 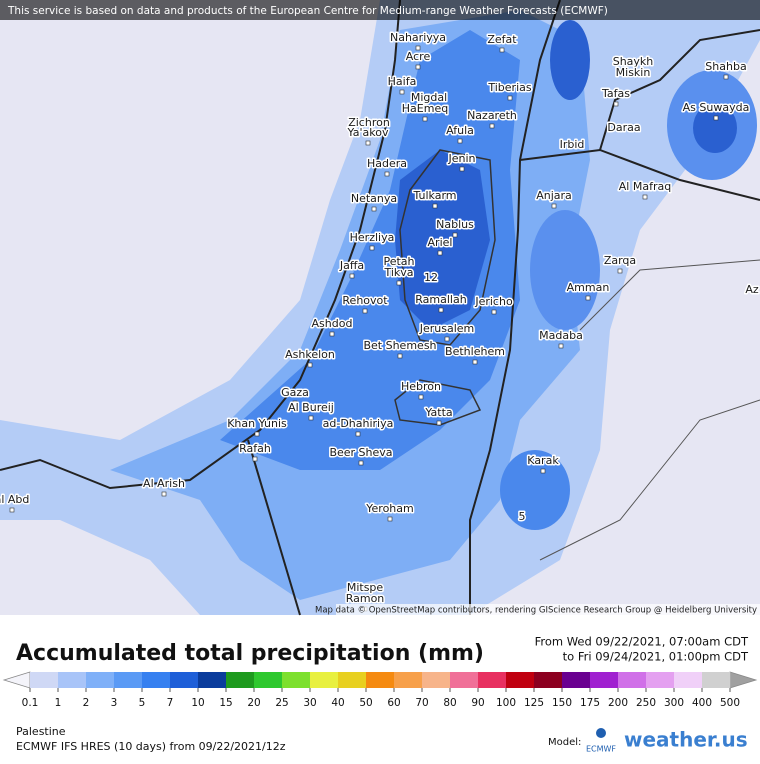 What do you see at coordinates (438, 412) in the screenshot?
I see `place-label: Yatta` at bounding box center [438, 412].